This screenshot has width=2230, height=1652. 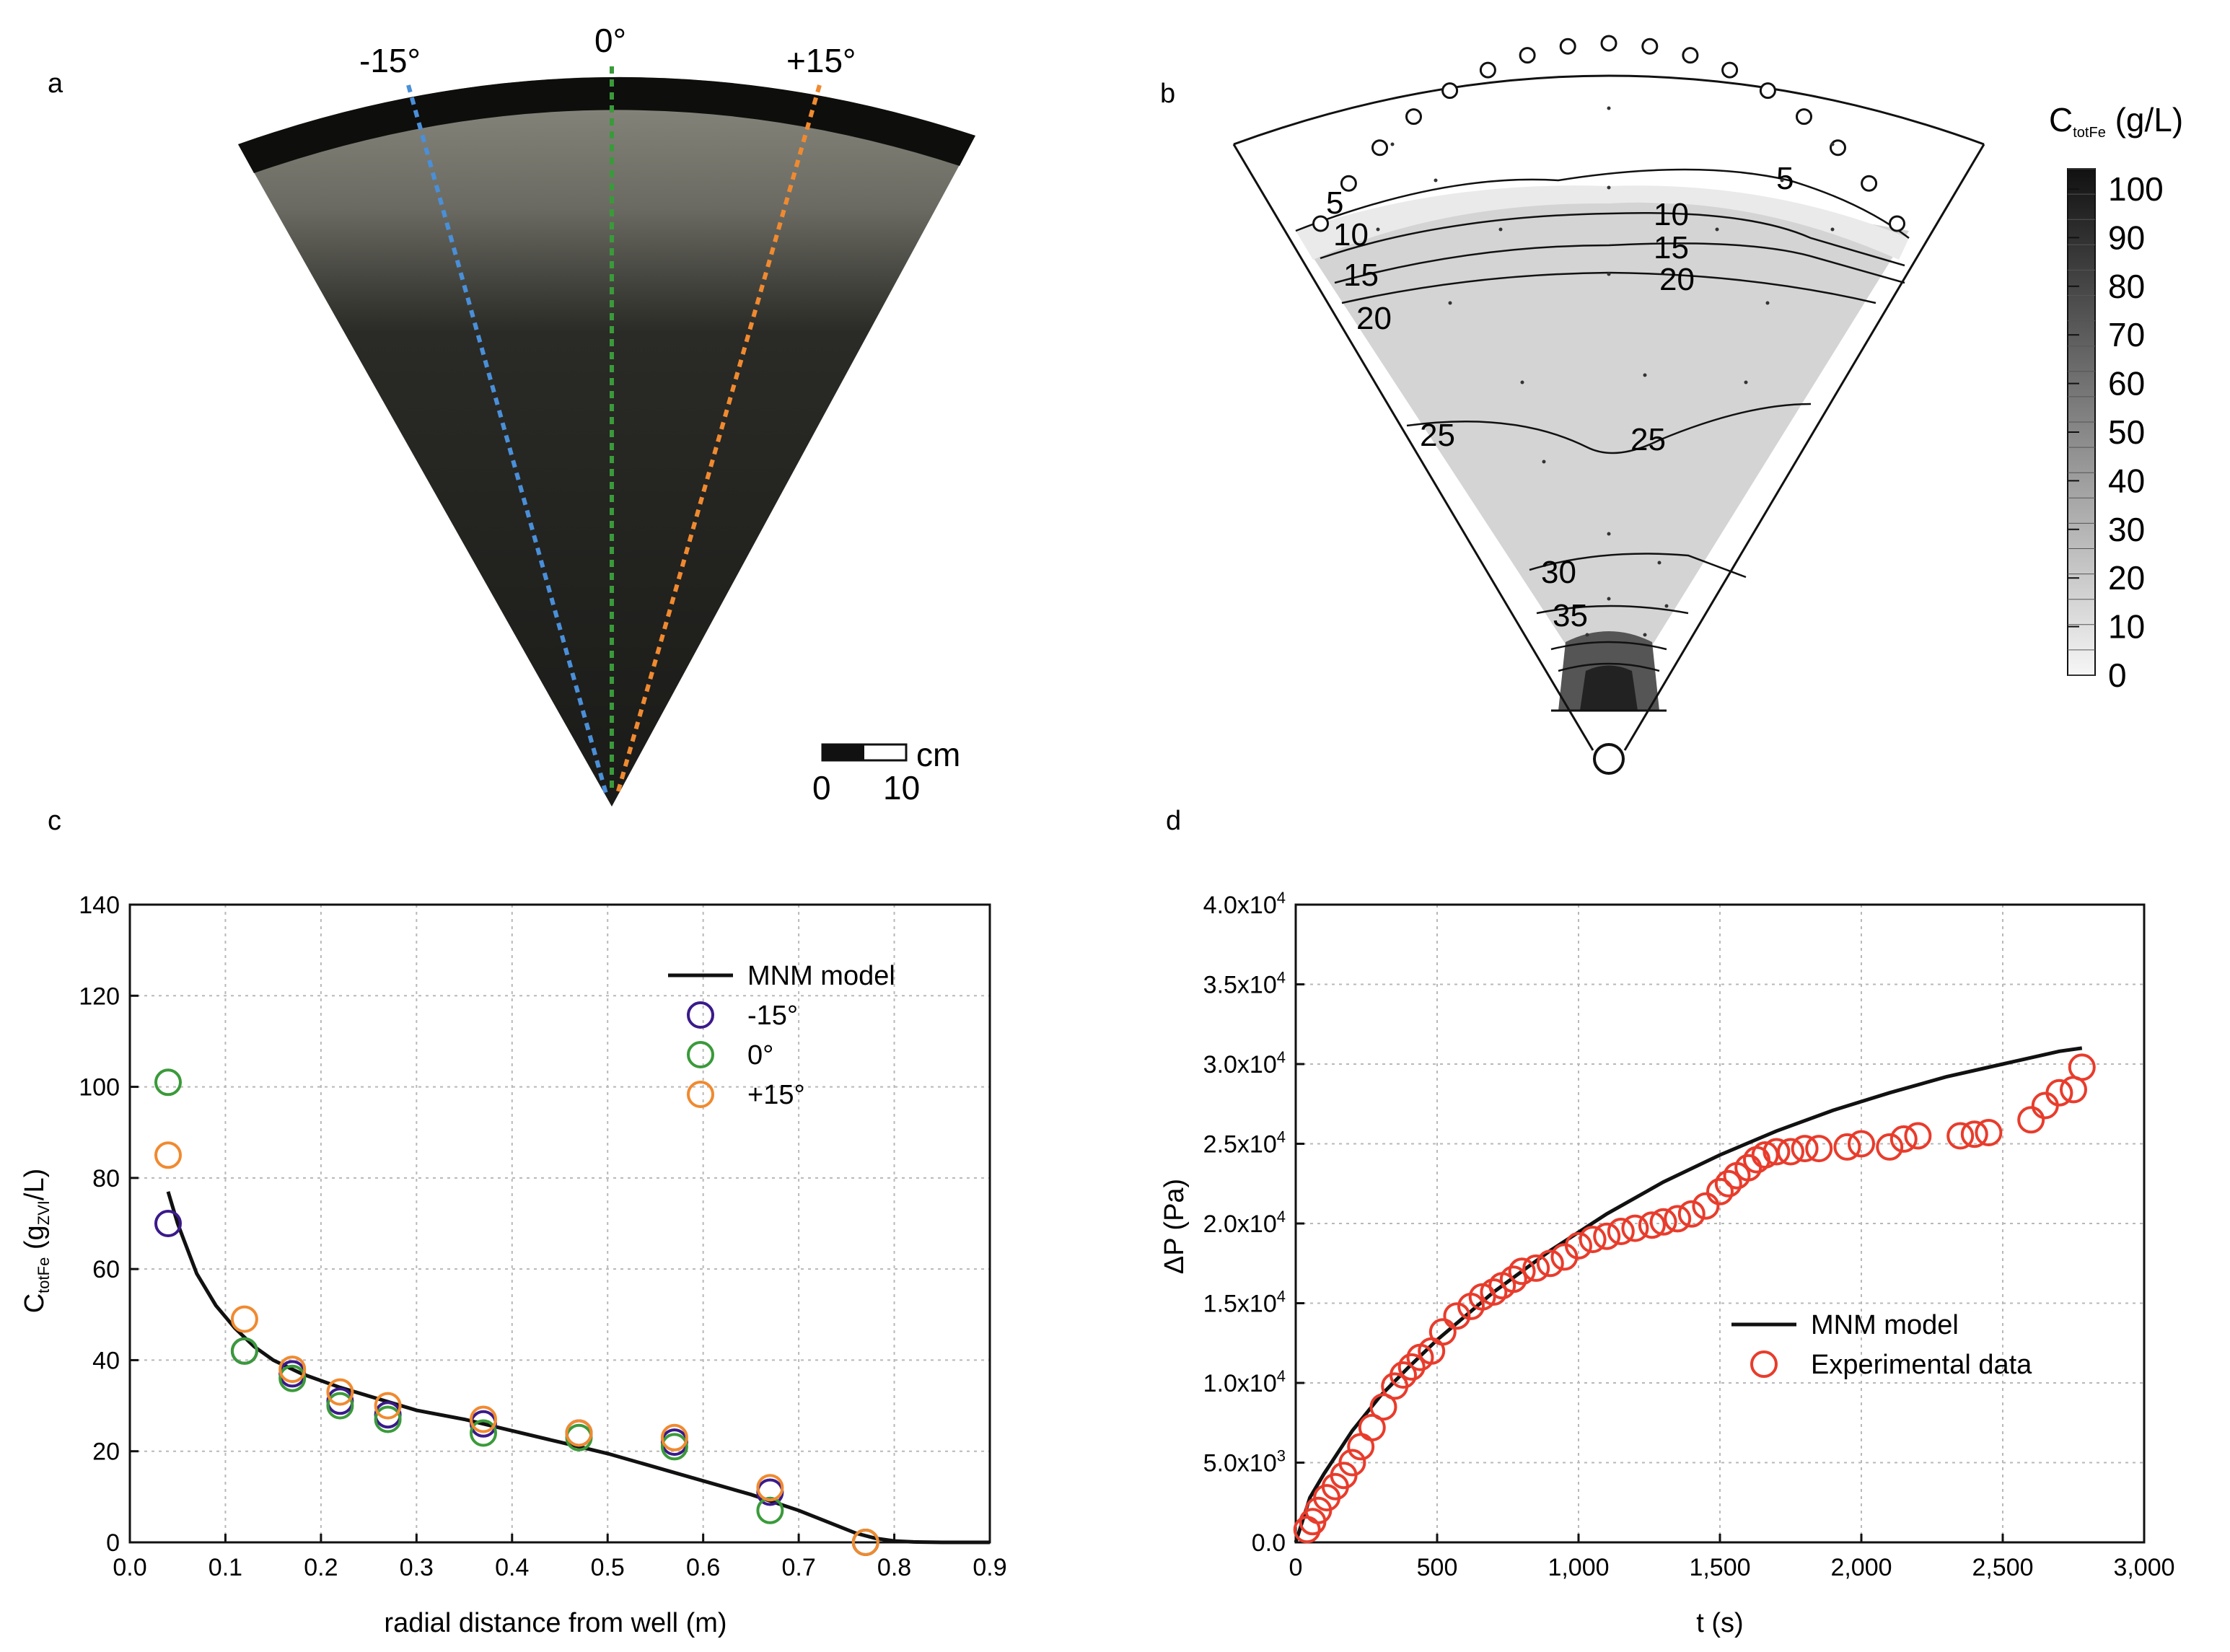 What do you see at coordinates (2126, 237) in the screenshot?
I see `colorbar-tick-label: 90` at bounding box center [2126, 237].